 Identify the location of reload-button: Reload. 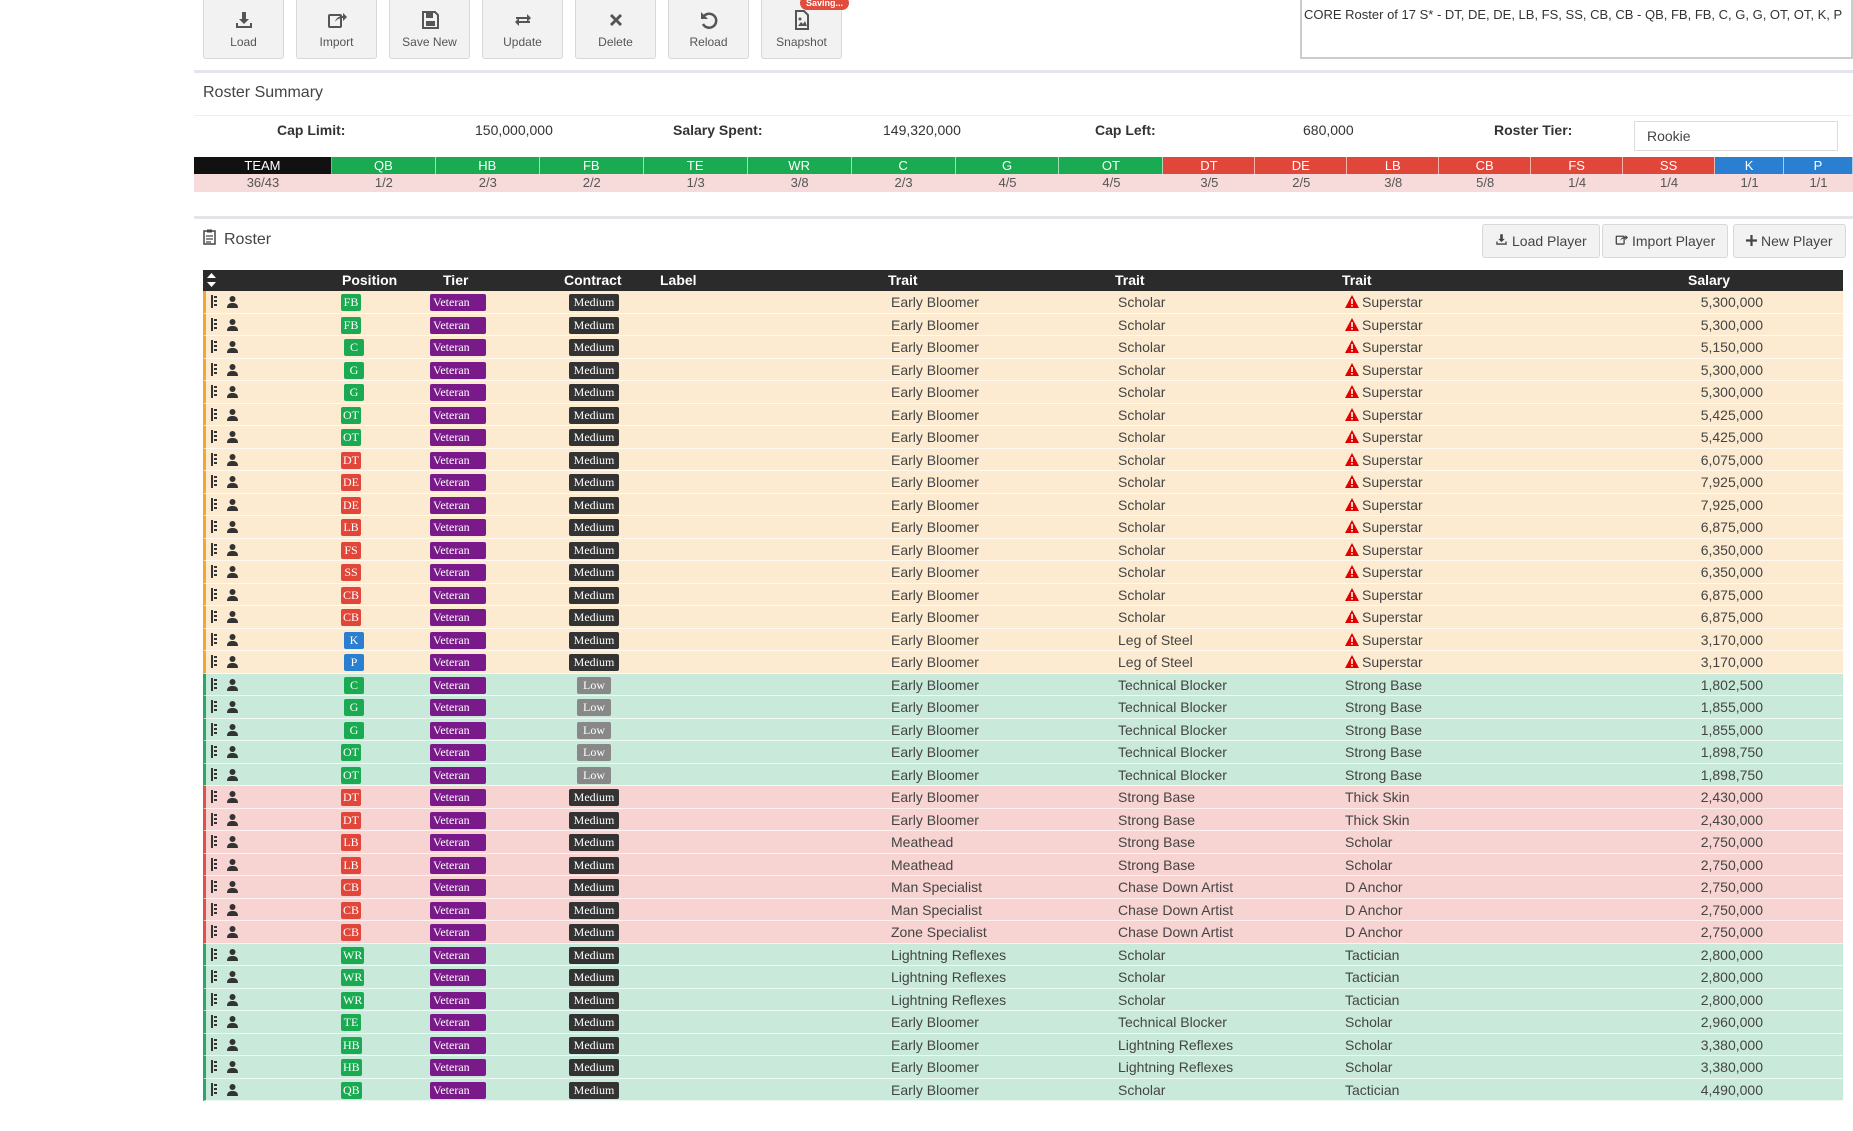
(708, 29).